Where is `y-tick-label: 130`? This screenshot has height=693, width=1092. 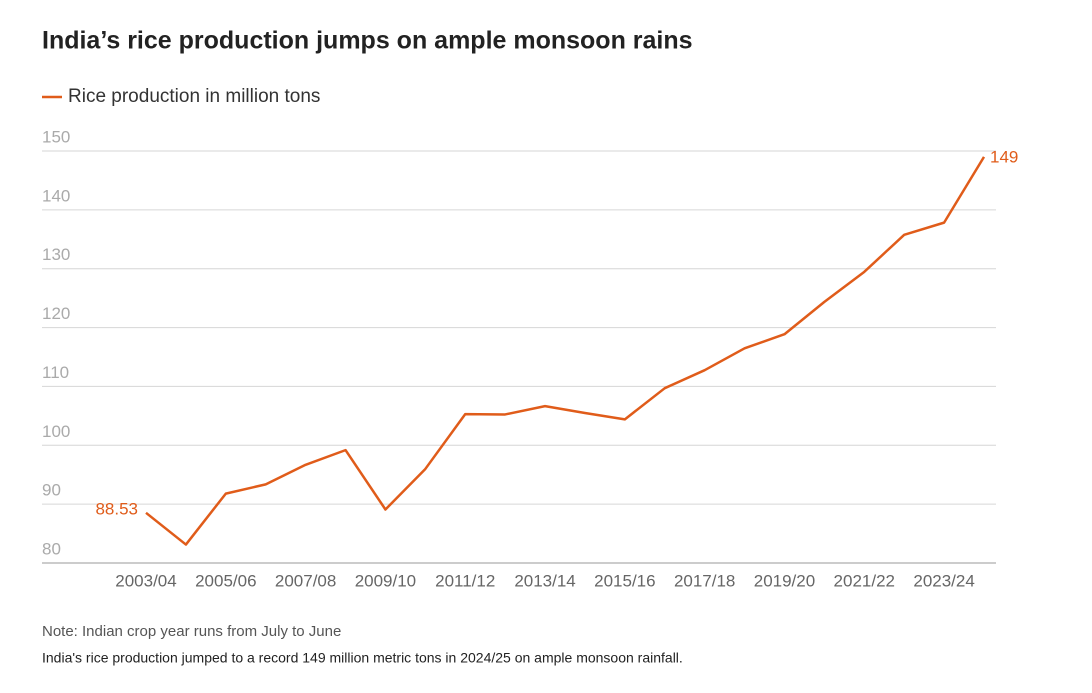
y-tick-label: 130 is located at coordinates (56, 254).